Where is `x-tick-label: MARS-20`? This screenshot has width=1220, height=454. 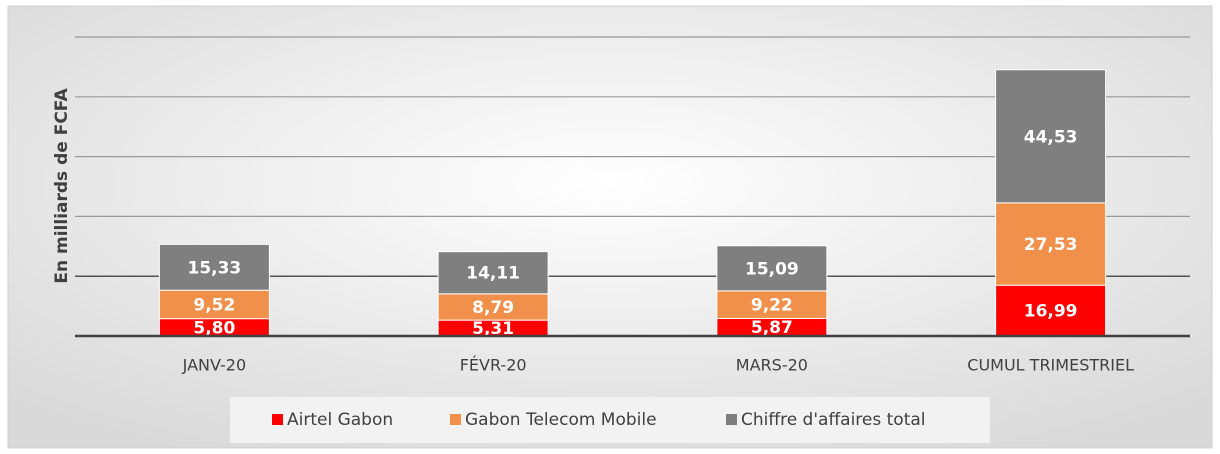
x-tick-label: MARS-20 is located at coordinates (772, 365).